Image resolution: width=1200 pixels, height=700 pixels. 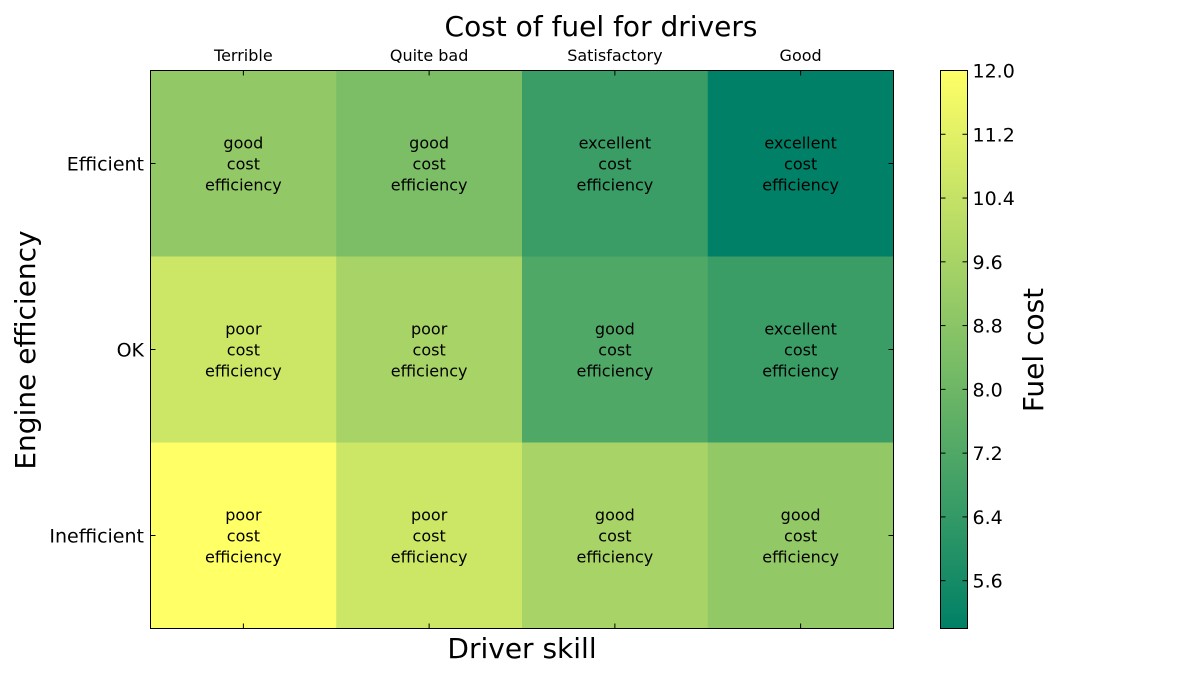 I want to click on colorbar-label: Fuel cost, so click(x=1033, y=350).